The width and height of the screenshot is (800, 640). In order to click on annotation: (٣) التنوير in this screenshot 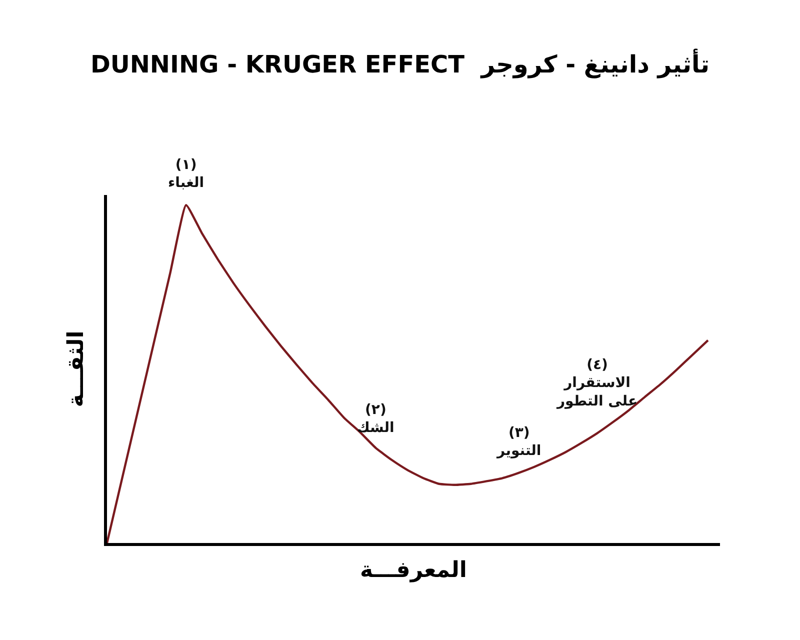, I will do `click(519, 442)`.